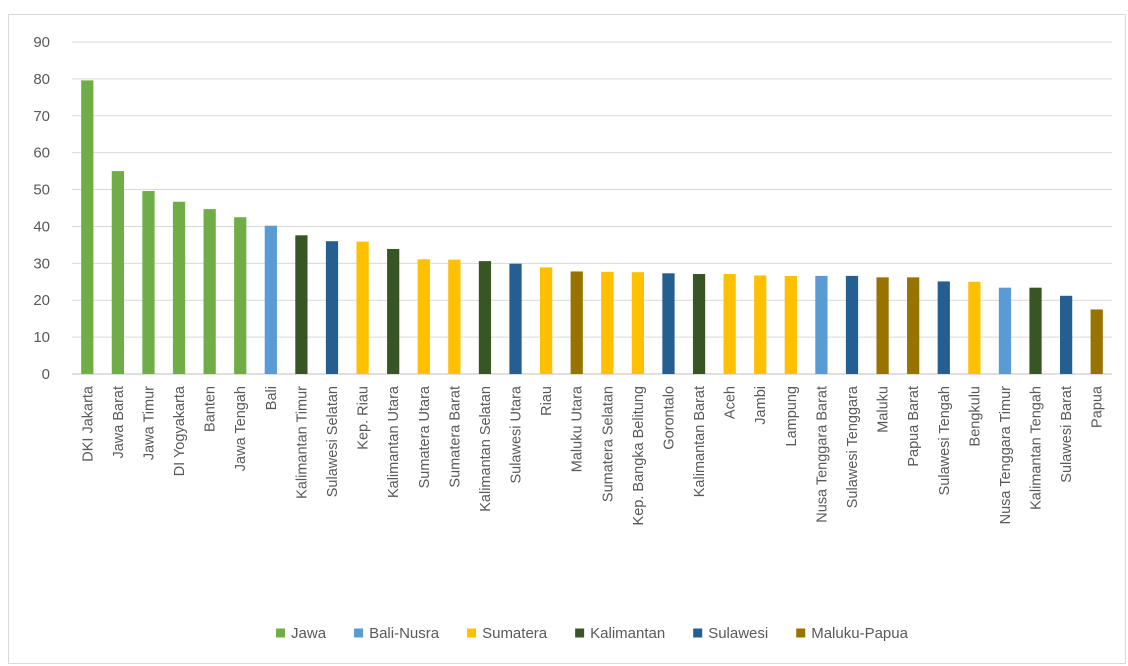  Describe the element at coordinates (859, 633) in the screenshot. I see `legend-label: Maluku-Papua` at that location.